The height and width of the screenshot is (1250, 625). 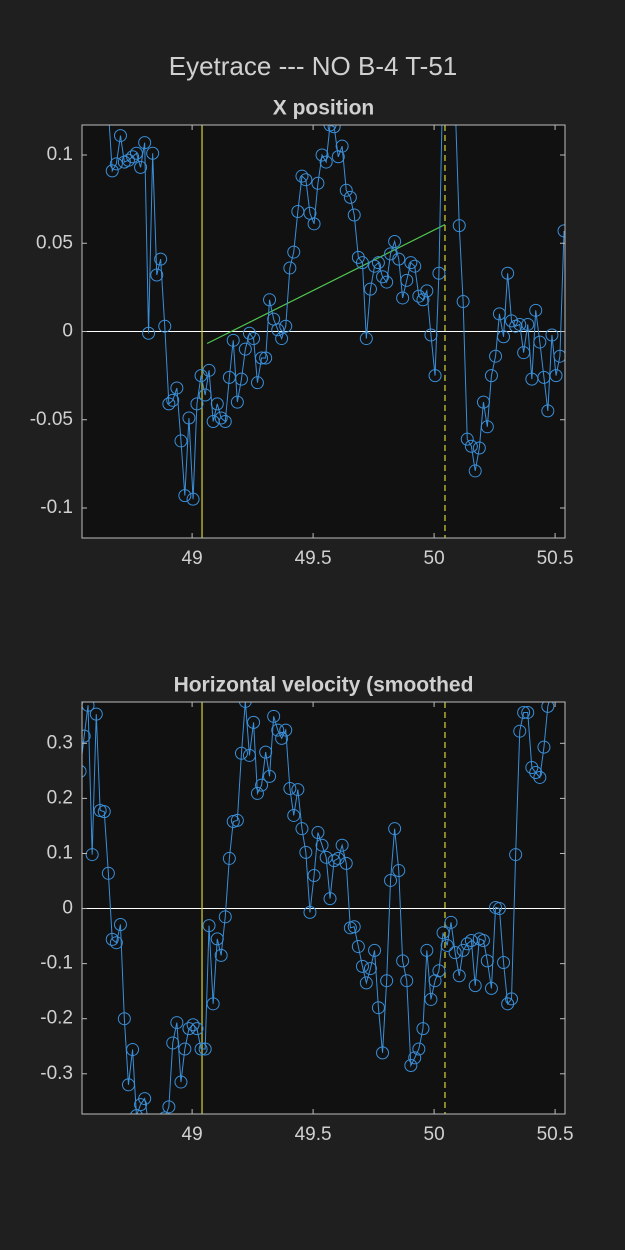 I want to click on y-tick-label: 0.1, so click(x=60, y=852).